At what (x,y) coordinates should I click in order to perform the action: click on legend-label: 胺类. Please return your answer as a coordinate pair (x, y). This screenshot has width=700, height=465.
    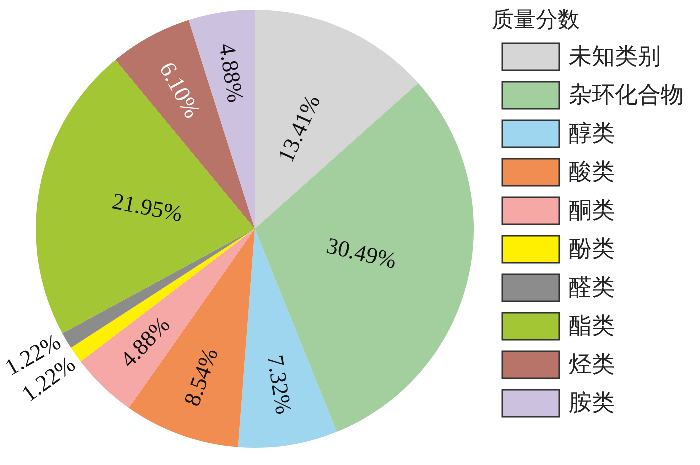
    Looking at the image, I should click on (592, 403).